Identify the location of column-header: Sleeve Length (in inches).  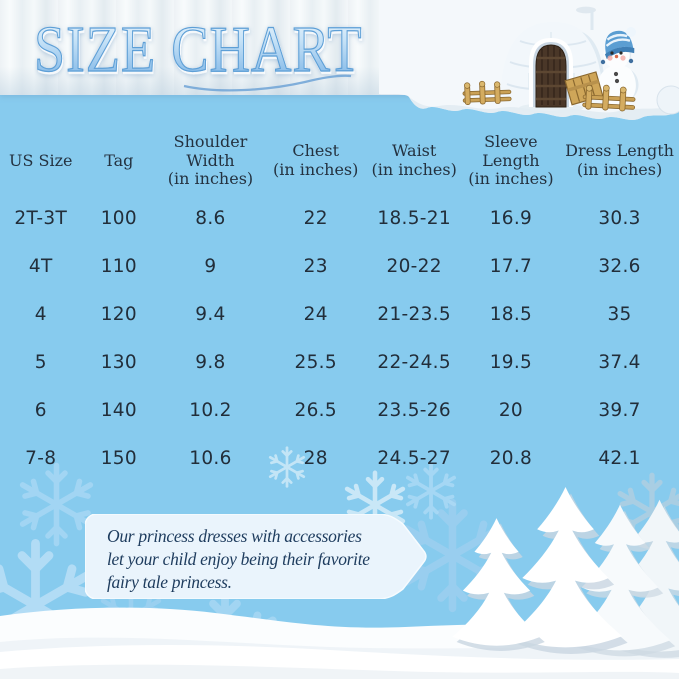
(511, 160).